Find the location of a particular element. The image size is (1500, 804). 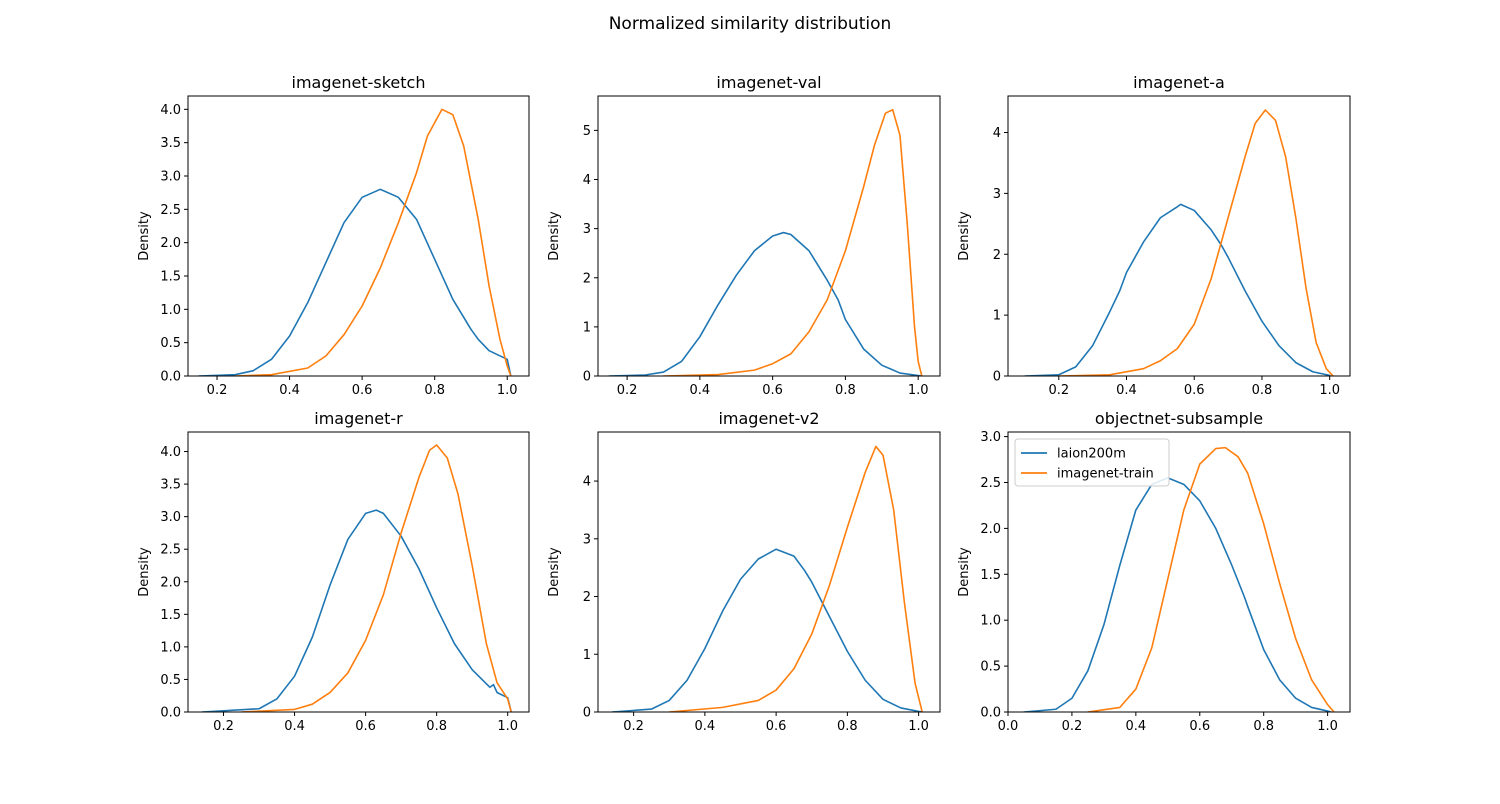

x-tick-label: 0.0 is located at coordinates (1008, 726).